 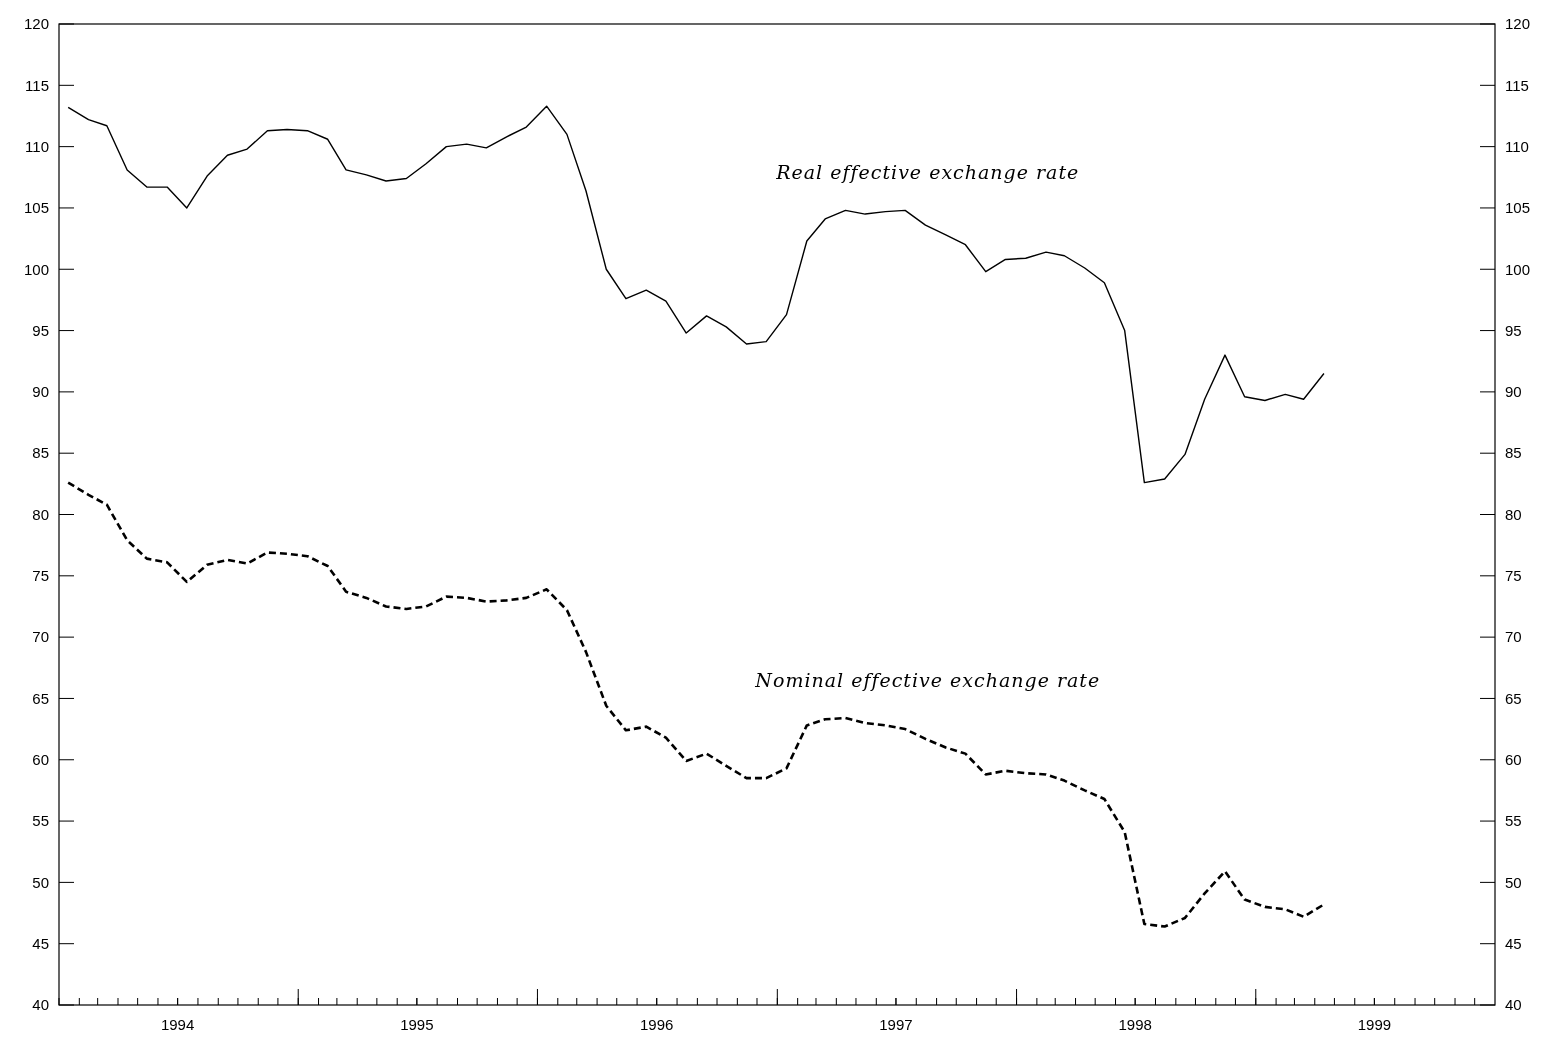 What do you see at coordinates (1518, 269) in the screenshot?
I see `y2-tick-label: 100` at bounding box center [1518, 269].